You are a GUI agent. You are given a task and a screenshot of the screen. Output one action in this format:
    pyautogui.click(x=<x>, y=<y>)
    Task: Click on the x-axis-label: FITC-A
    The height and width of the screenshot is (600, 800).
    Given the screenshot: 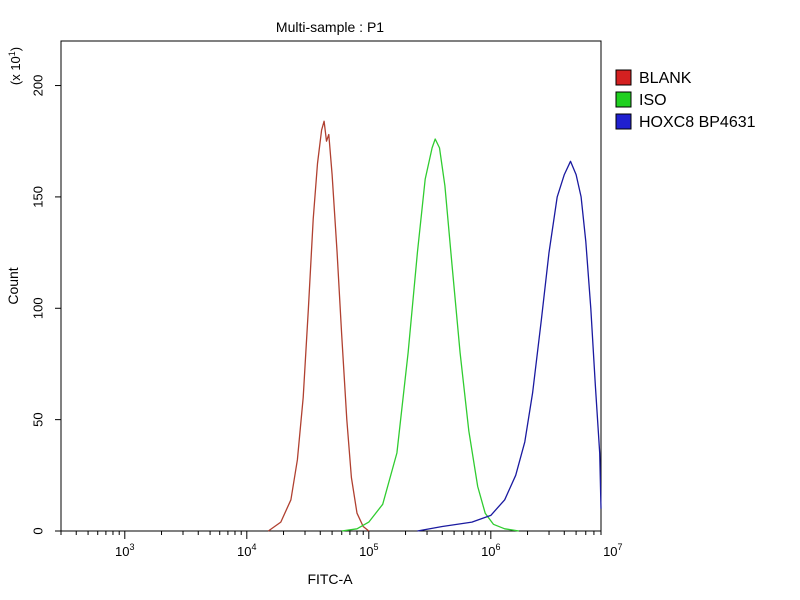 What is the action you would take?
    pyautogui.click(x=330, y=579)
    